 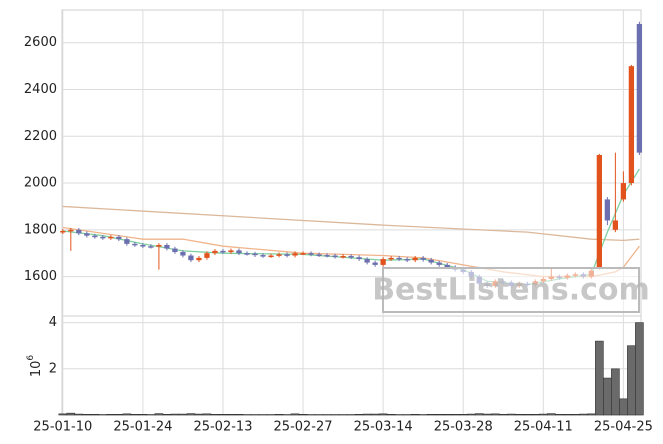 What do you see at coordinates (40, 136) in the screenshot?
I see `y-tick-label: 2200` at bounding box center [40, 136].